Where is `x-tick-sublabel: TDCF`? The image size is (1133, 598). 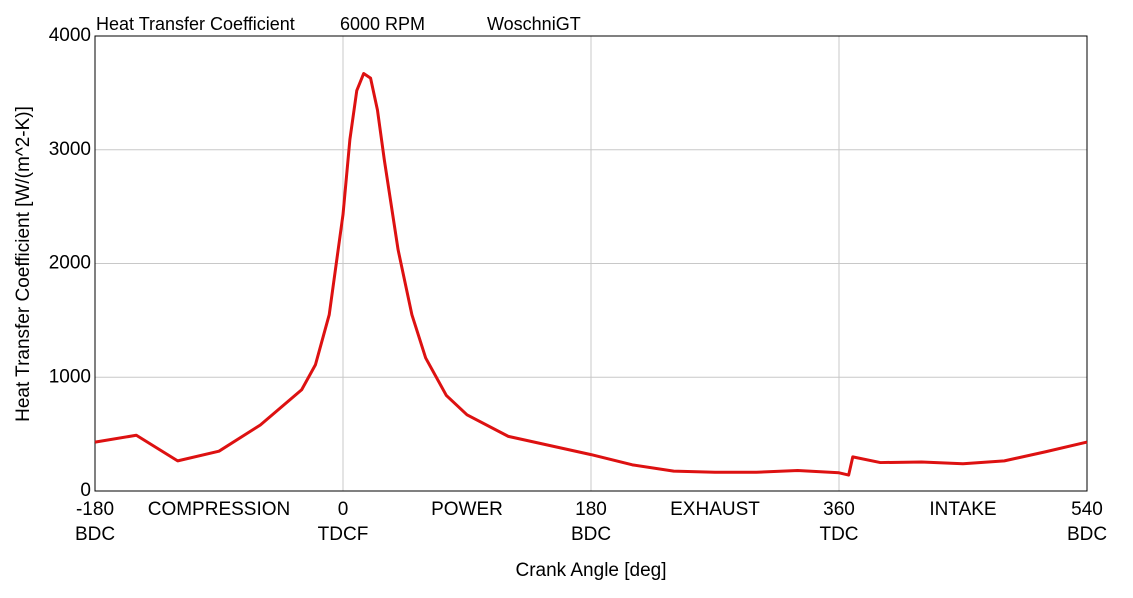
x-tick-sublabel: TDCF is located at coordinates (343, 534).